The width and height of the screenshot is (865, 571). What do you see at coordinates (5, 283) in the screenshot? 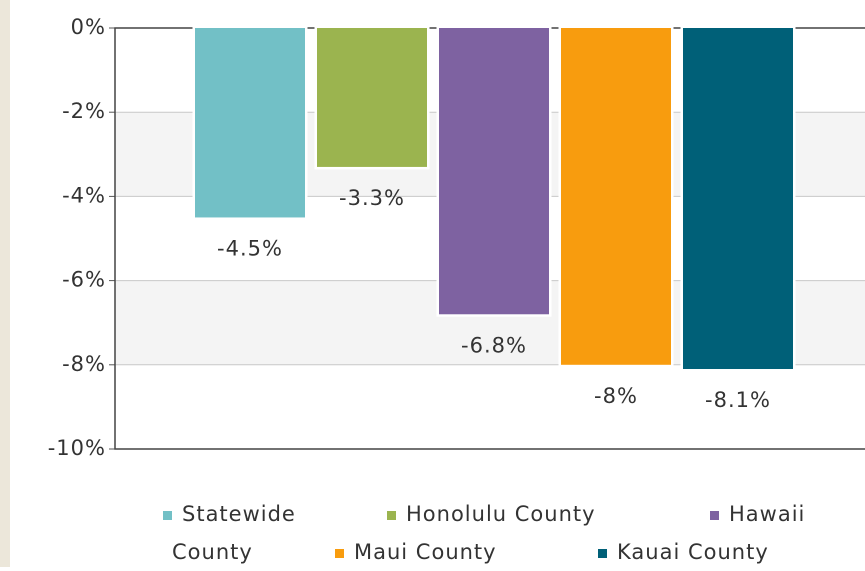
I see `side-strip` at bounding box center [5, 283].